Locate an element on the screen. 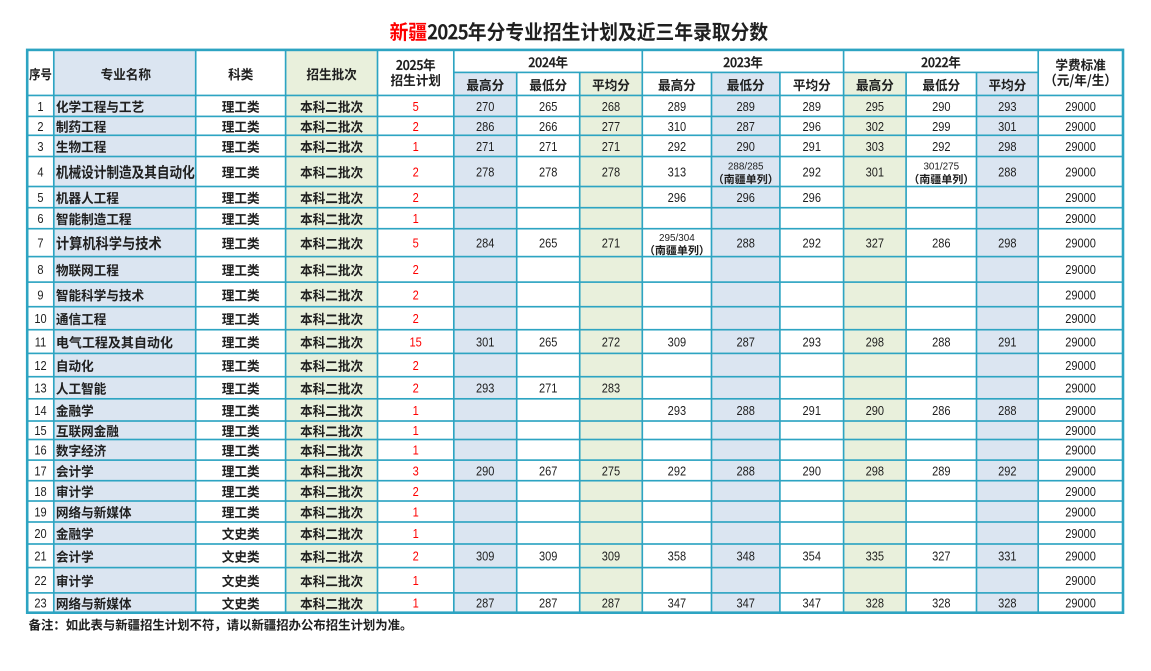 The height and width of the screenshot is (671, 1151). svg-text: 354 is located at coordinates (812, 556).